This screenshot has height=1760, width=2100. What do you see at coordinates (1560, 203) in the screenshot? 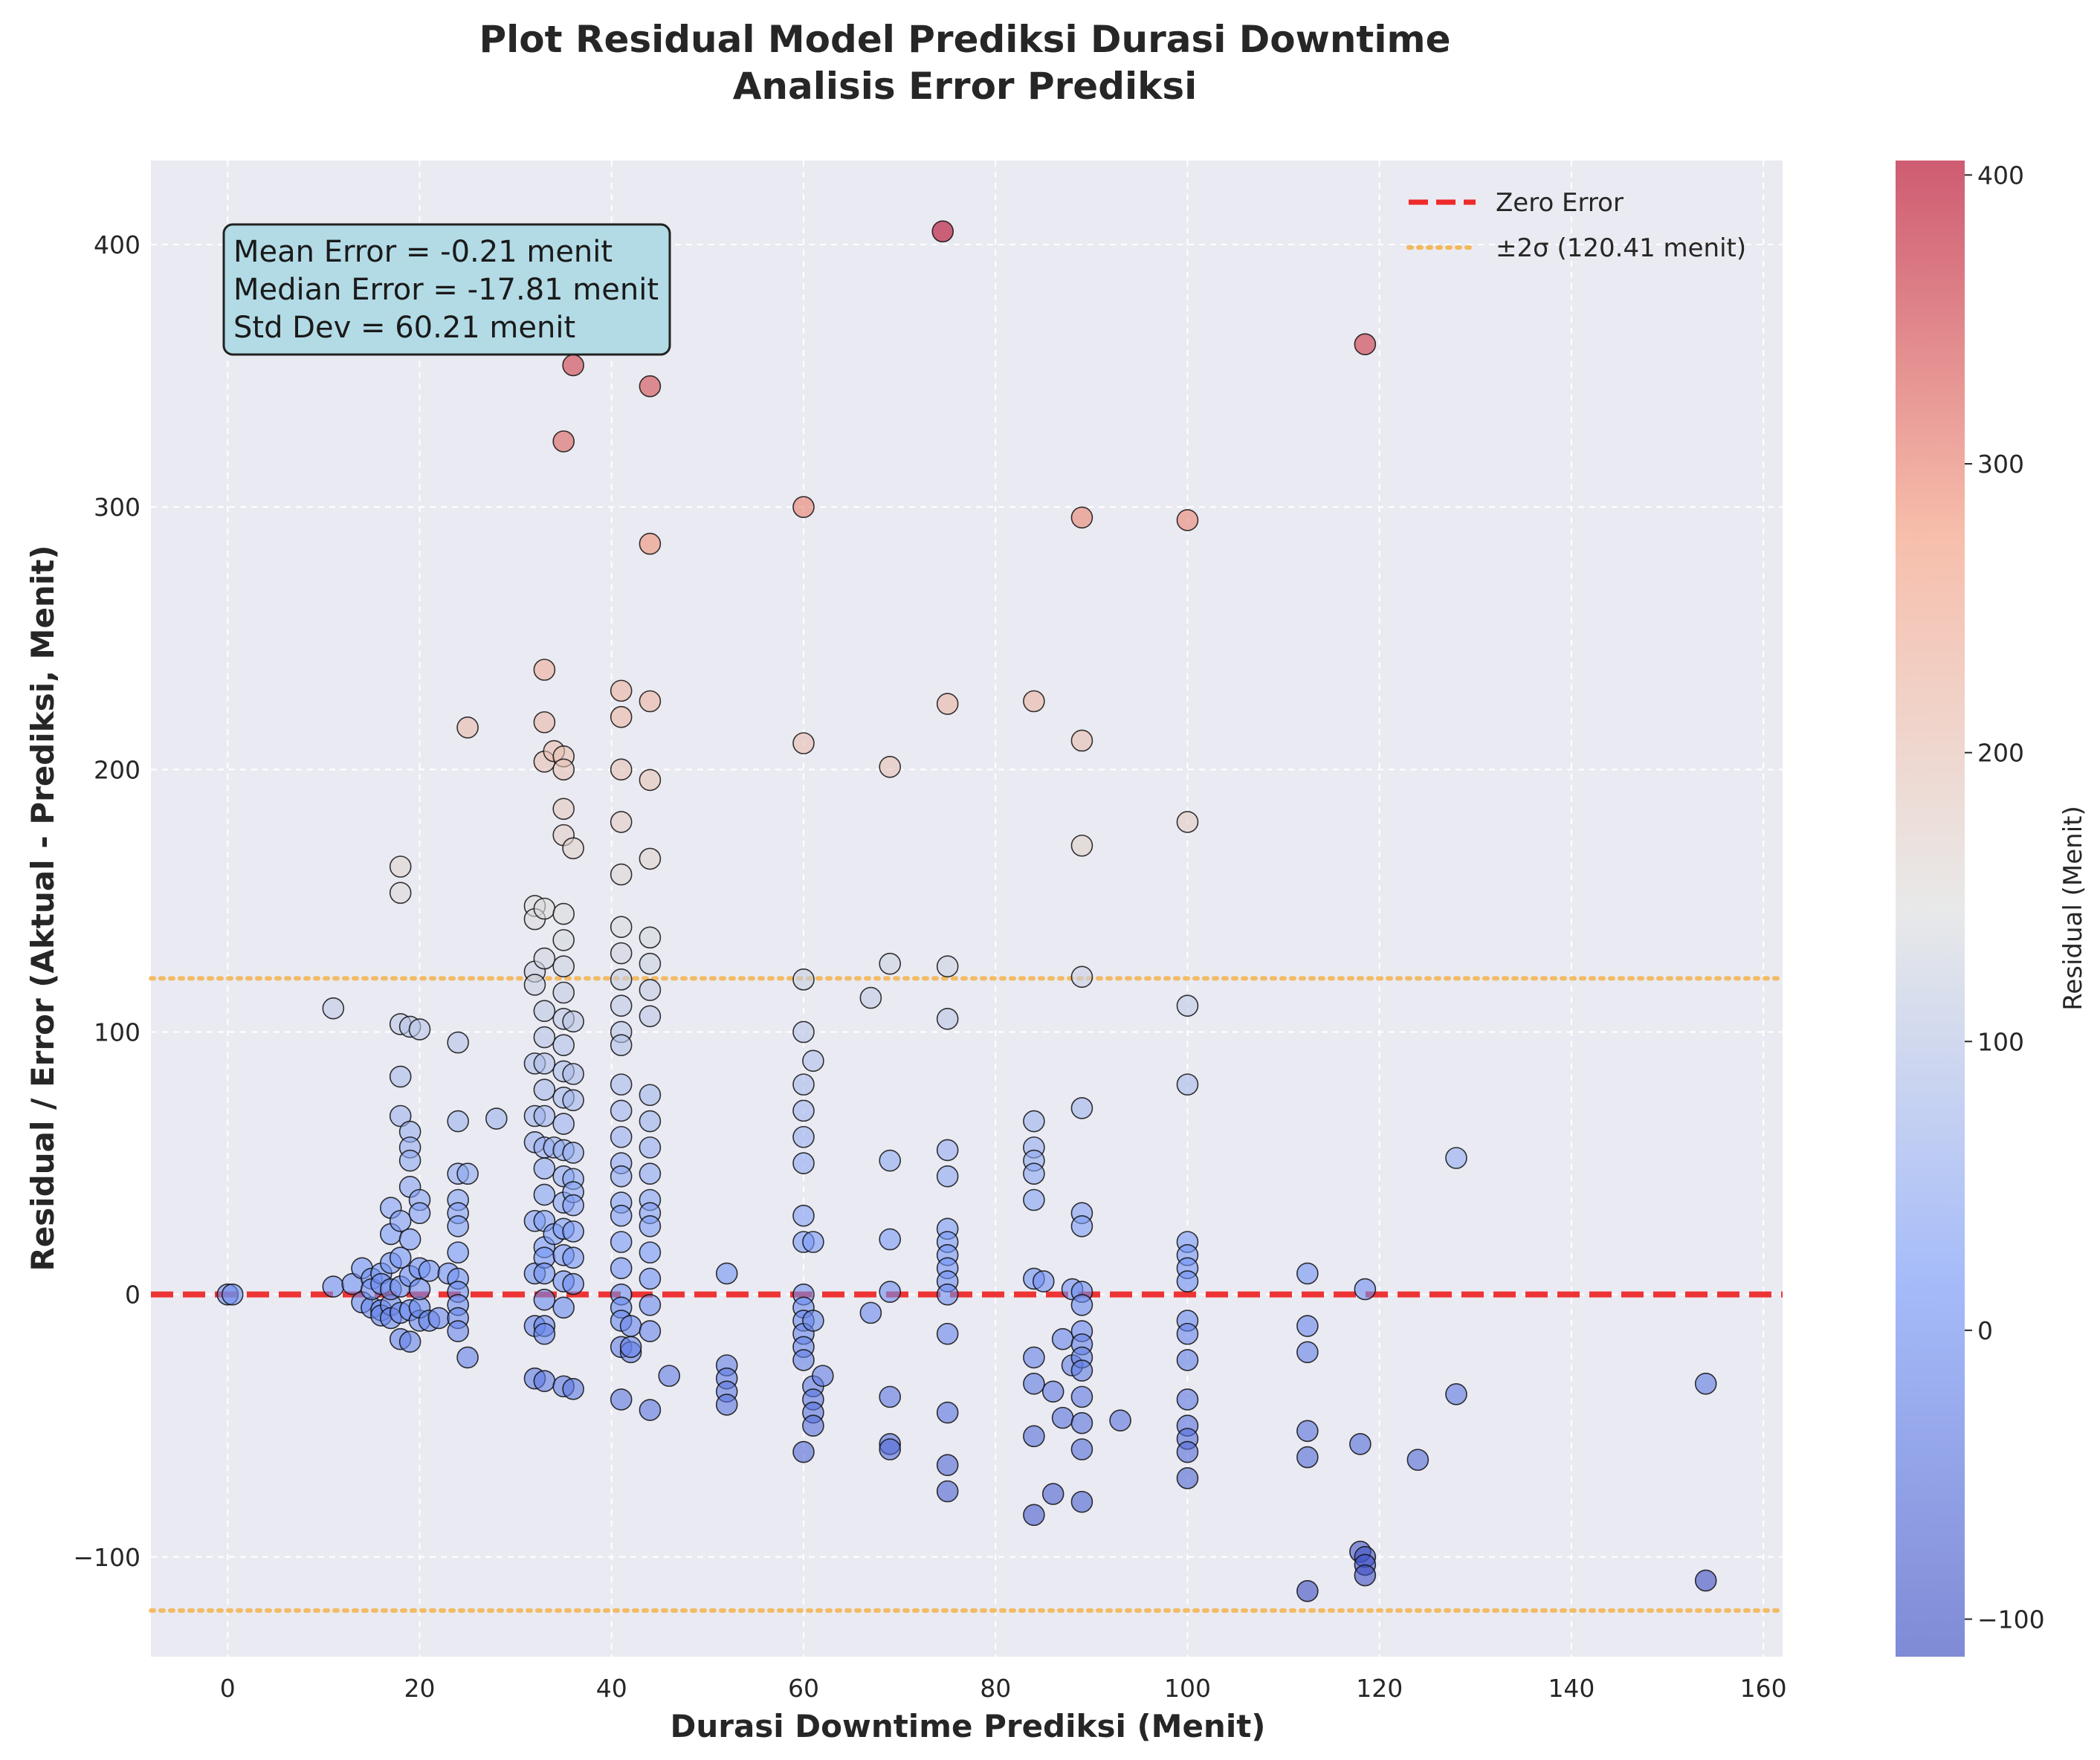
I see `legend-zero-error-label: Zero Error` at bounding box center [1560, 203].